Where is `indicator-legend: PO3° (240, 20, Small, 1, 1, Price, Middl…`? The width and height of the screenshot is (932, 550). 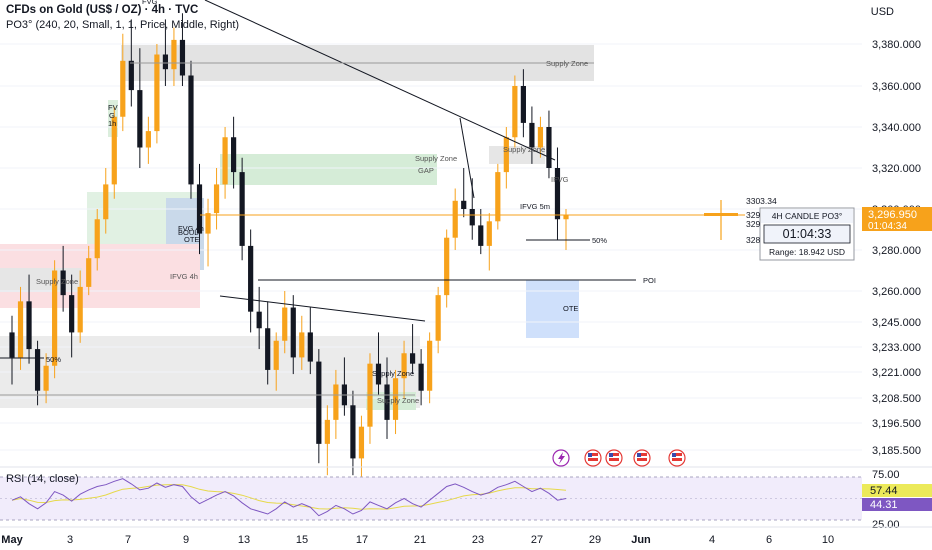
indicator-legend: PO3° (240, 20, Small, 1, 1, Price, Middl… is located at coordinates (123, 25).